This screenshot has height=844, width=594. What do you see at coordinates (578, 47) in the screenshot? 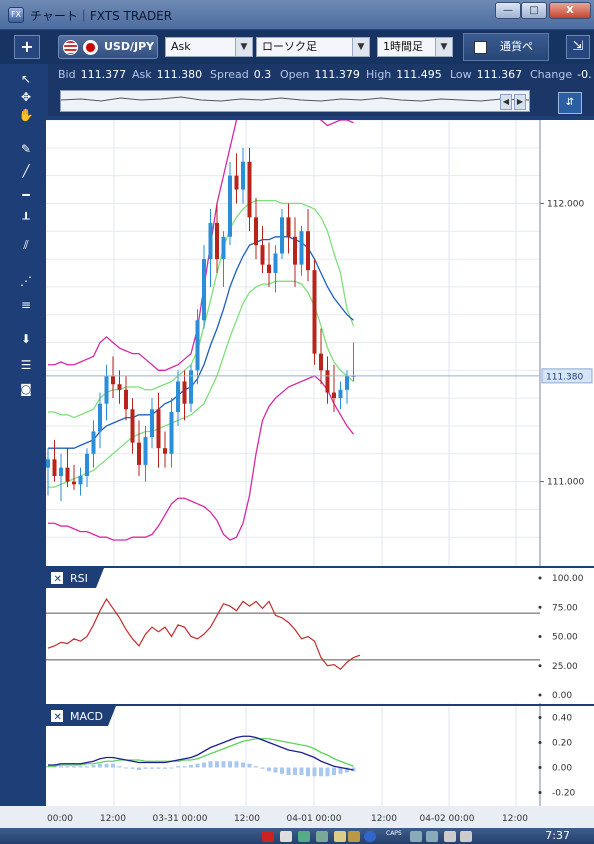
I see `expand-icon: ⇲` at bounding box center [578, 47].